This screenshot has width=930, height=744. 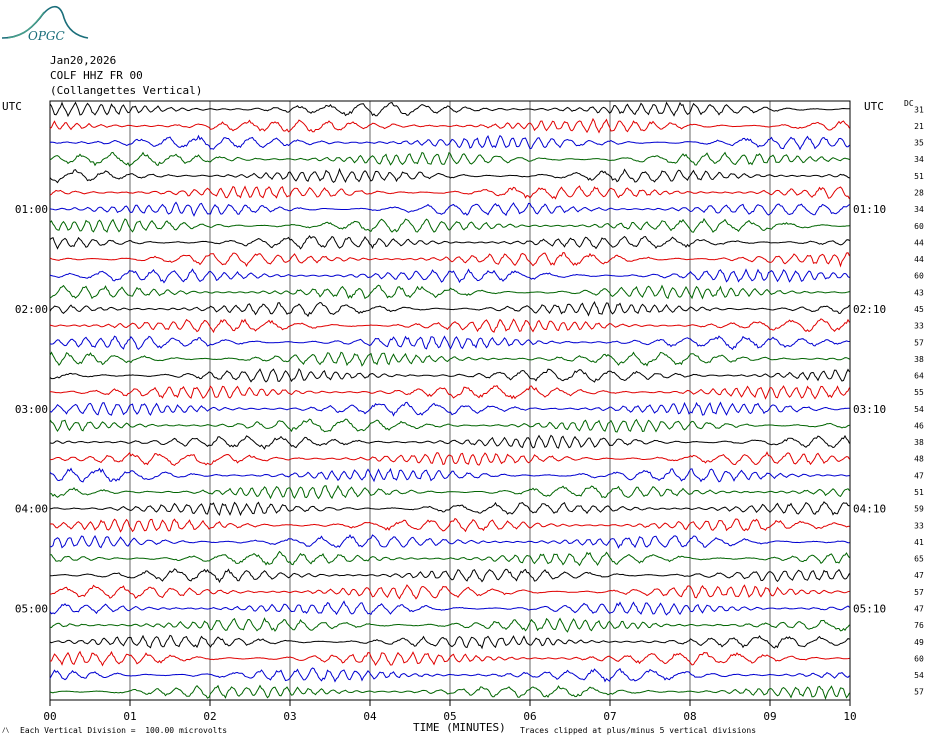 I want to click on dc-offset-label: 28, so click(x=919, y=193).